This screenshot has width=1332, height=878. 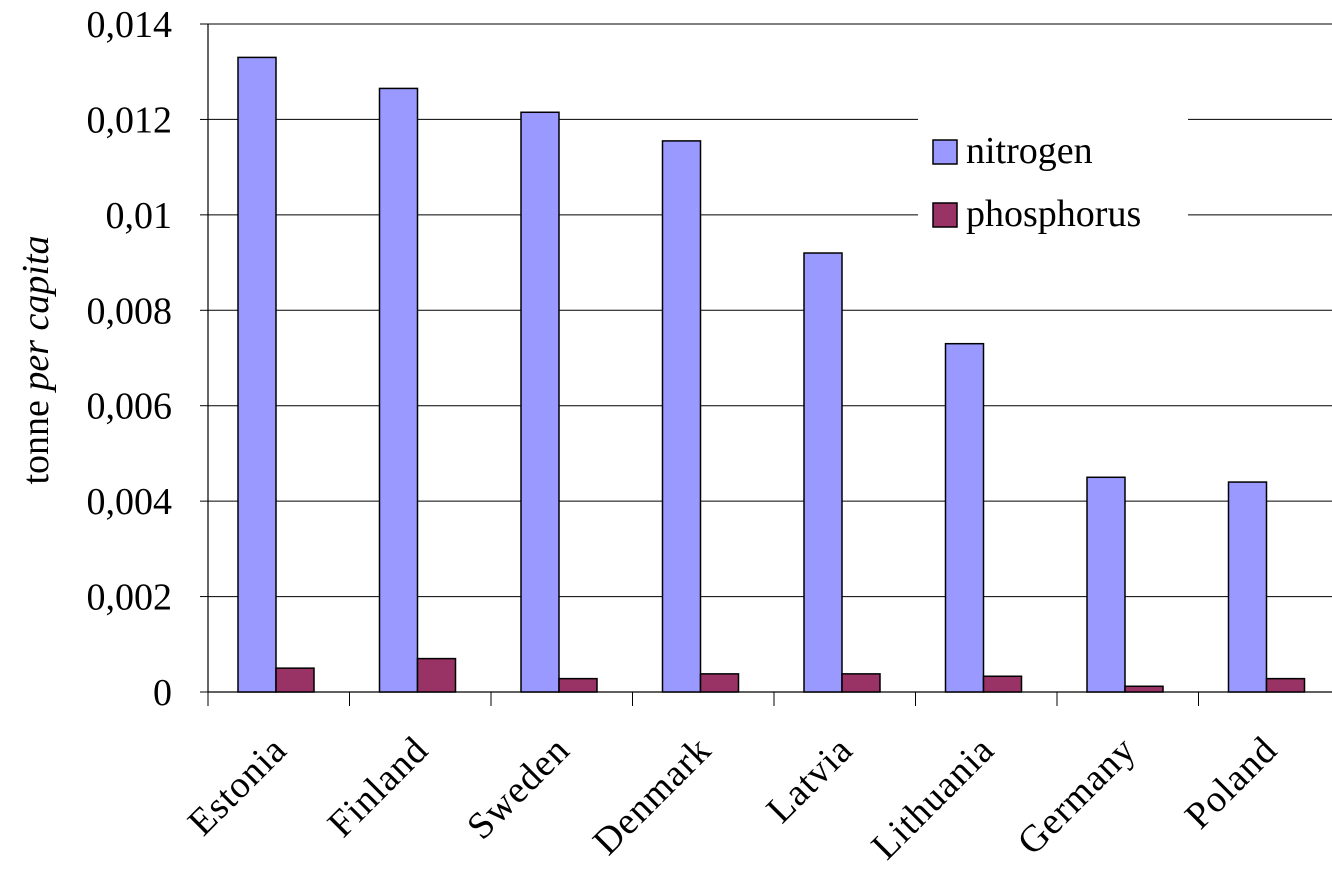 I want to click on x-category-label: Latvia, so click(x=810, y=780).